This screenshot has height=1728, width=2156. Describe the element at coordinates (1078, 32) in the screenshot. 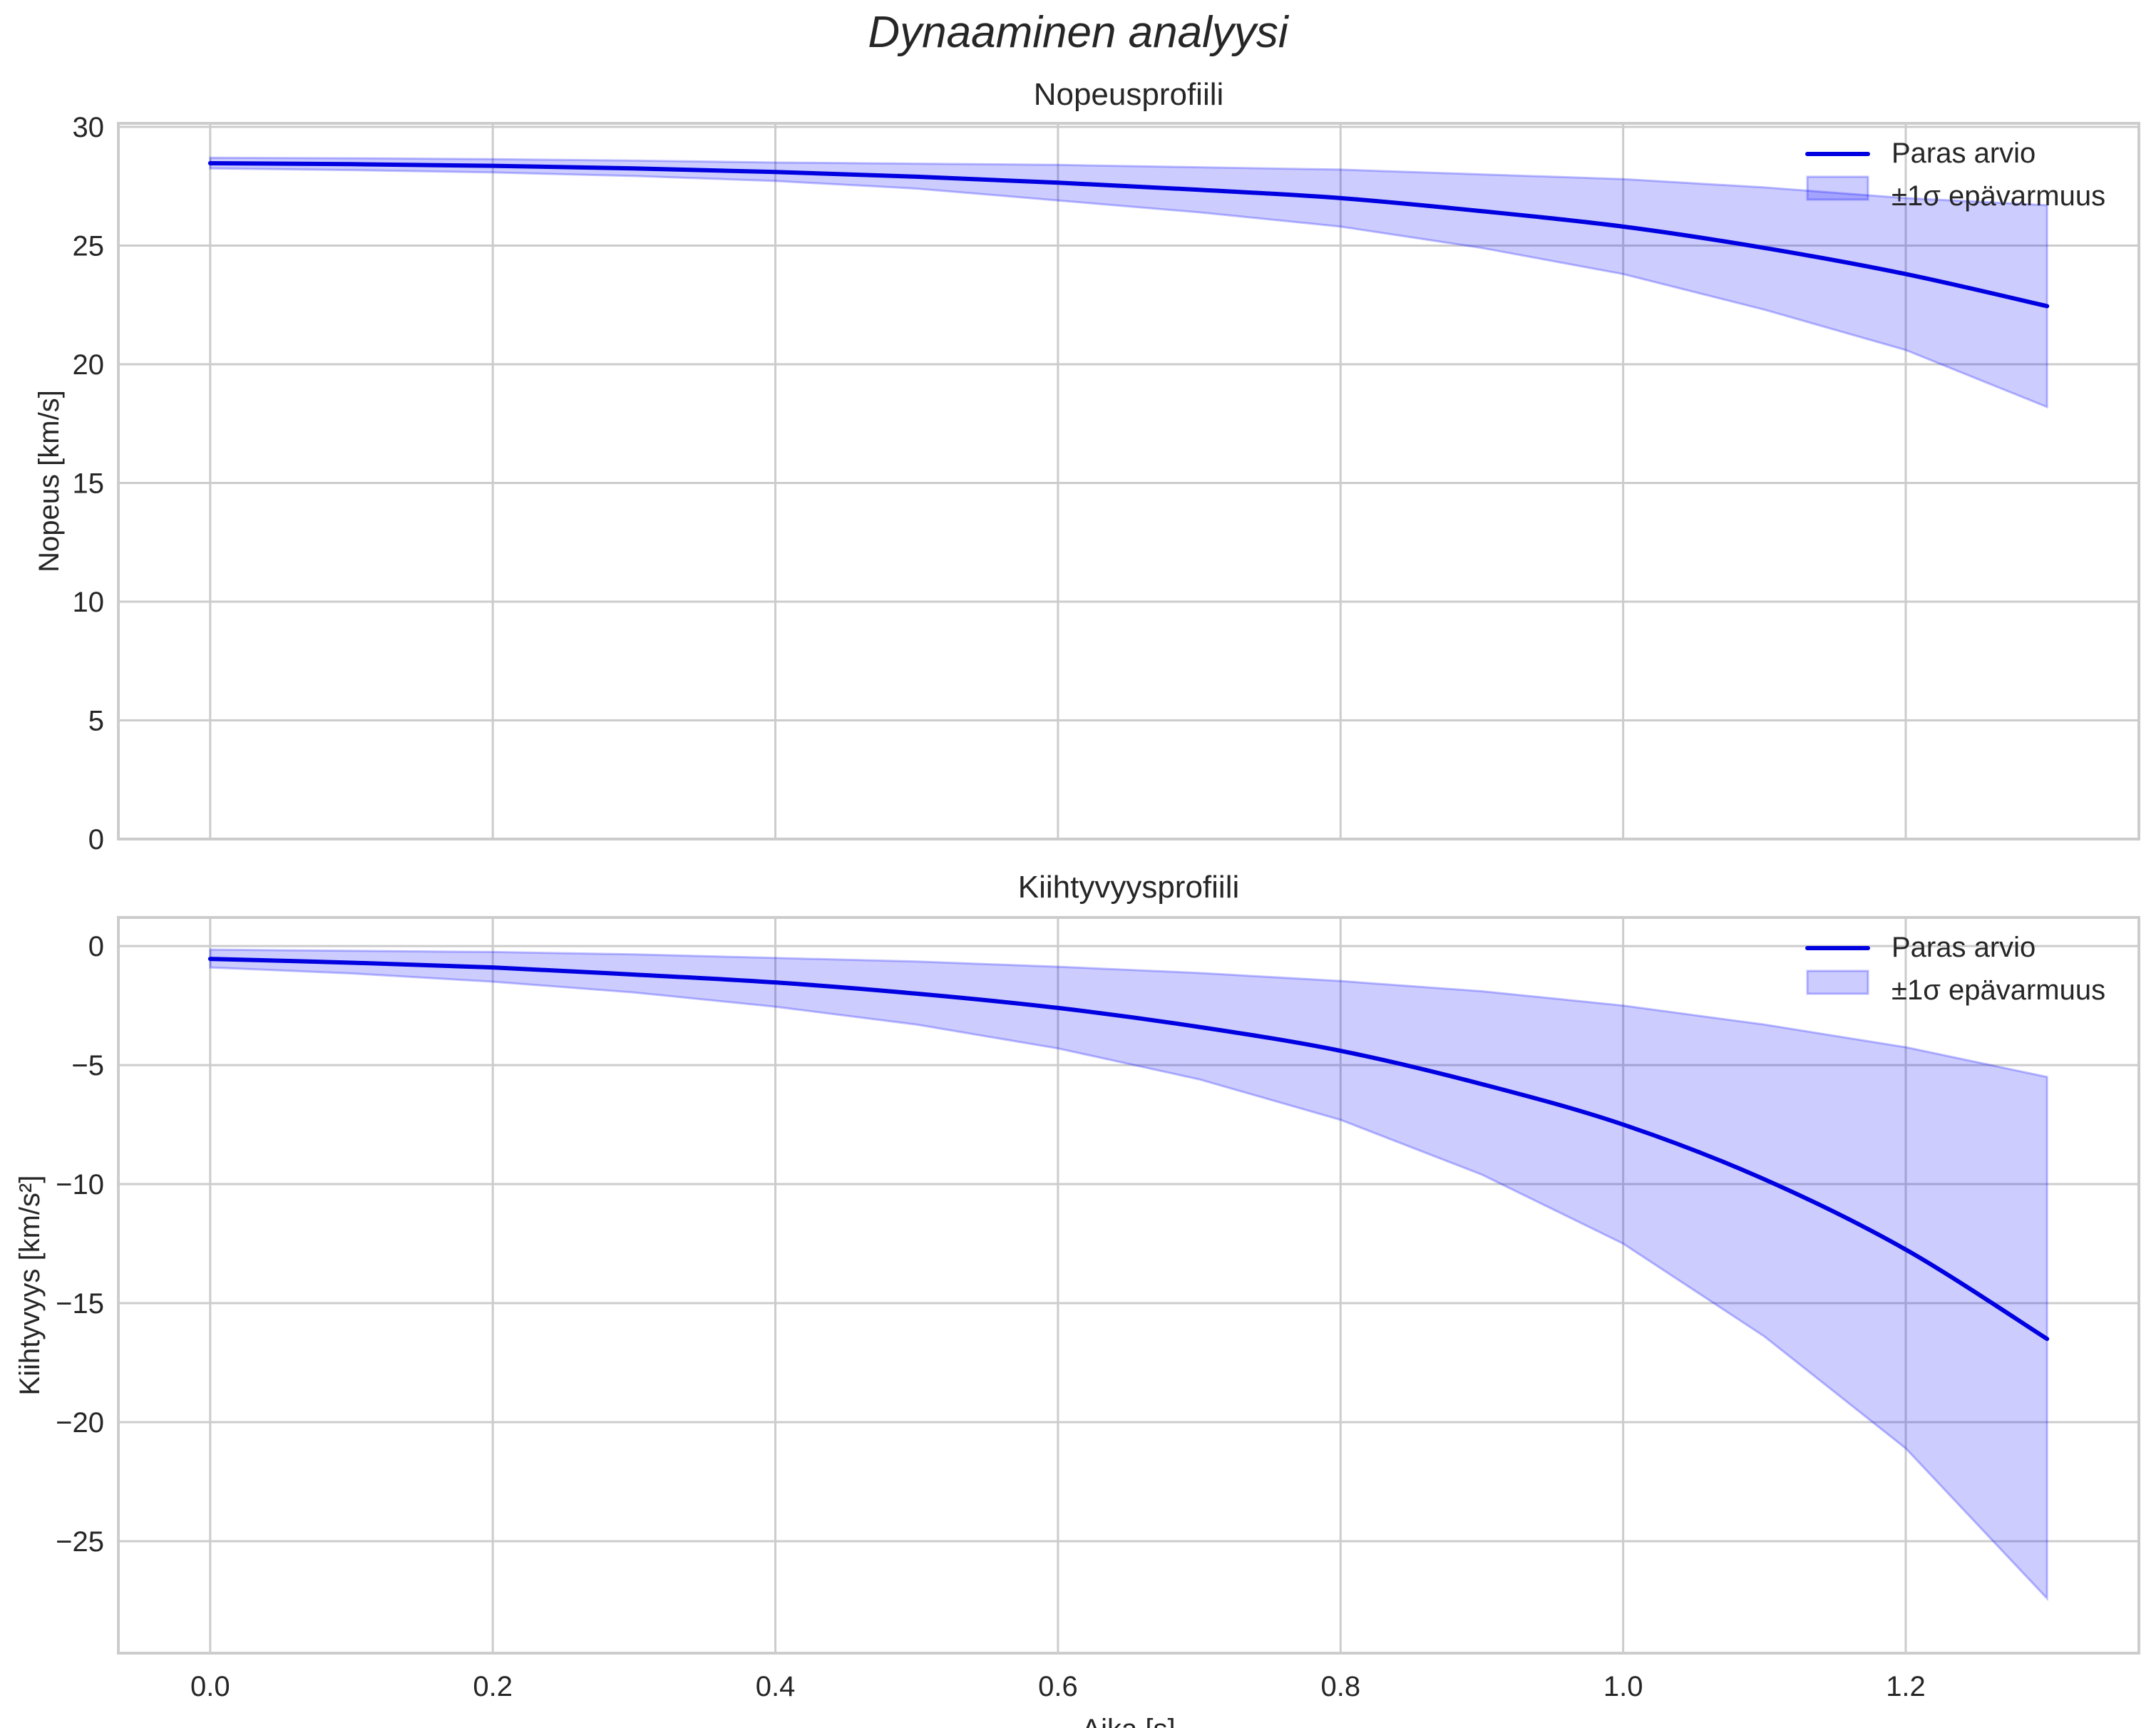

I see `figure-title: Dynaaminen analyysi` at that location.